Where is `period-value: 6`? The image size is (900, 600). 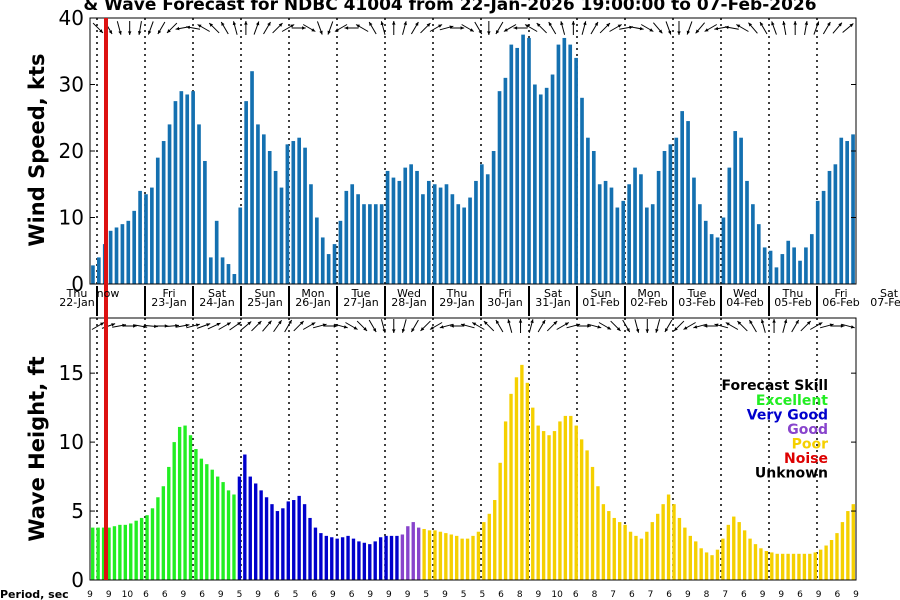 period-value: 6 is located at coordinates (352, 595).